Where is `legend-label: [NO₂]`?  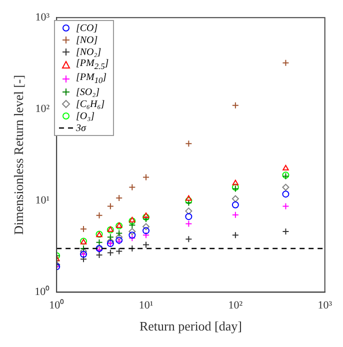 legend-label: [NO₂] is located at coordinates (89, 52).